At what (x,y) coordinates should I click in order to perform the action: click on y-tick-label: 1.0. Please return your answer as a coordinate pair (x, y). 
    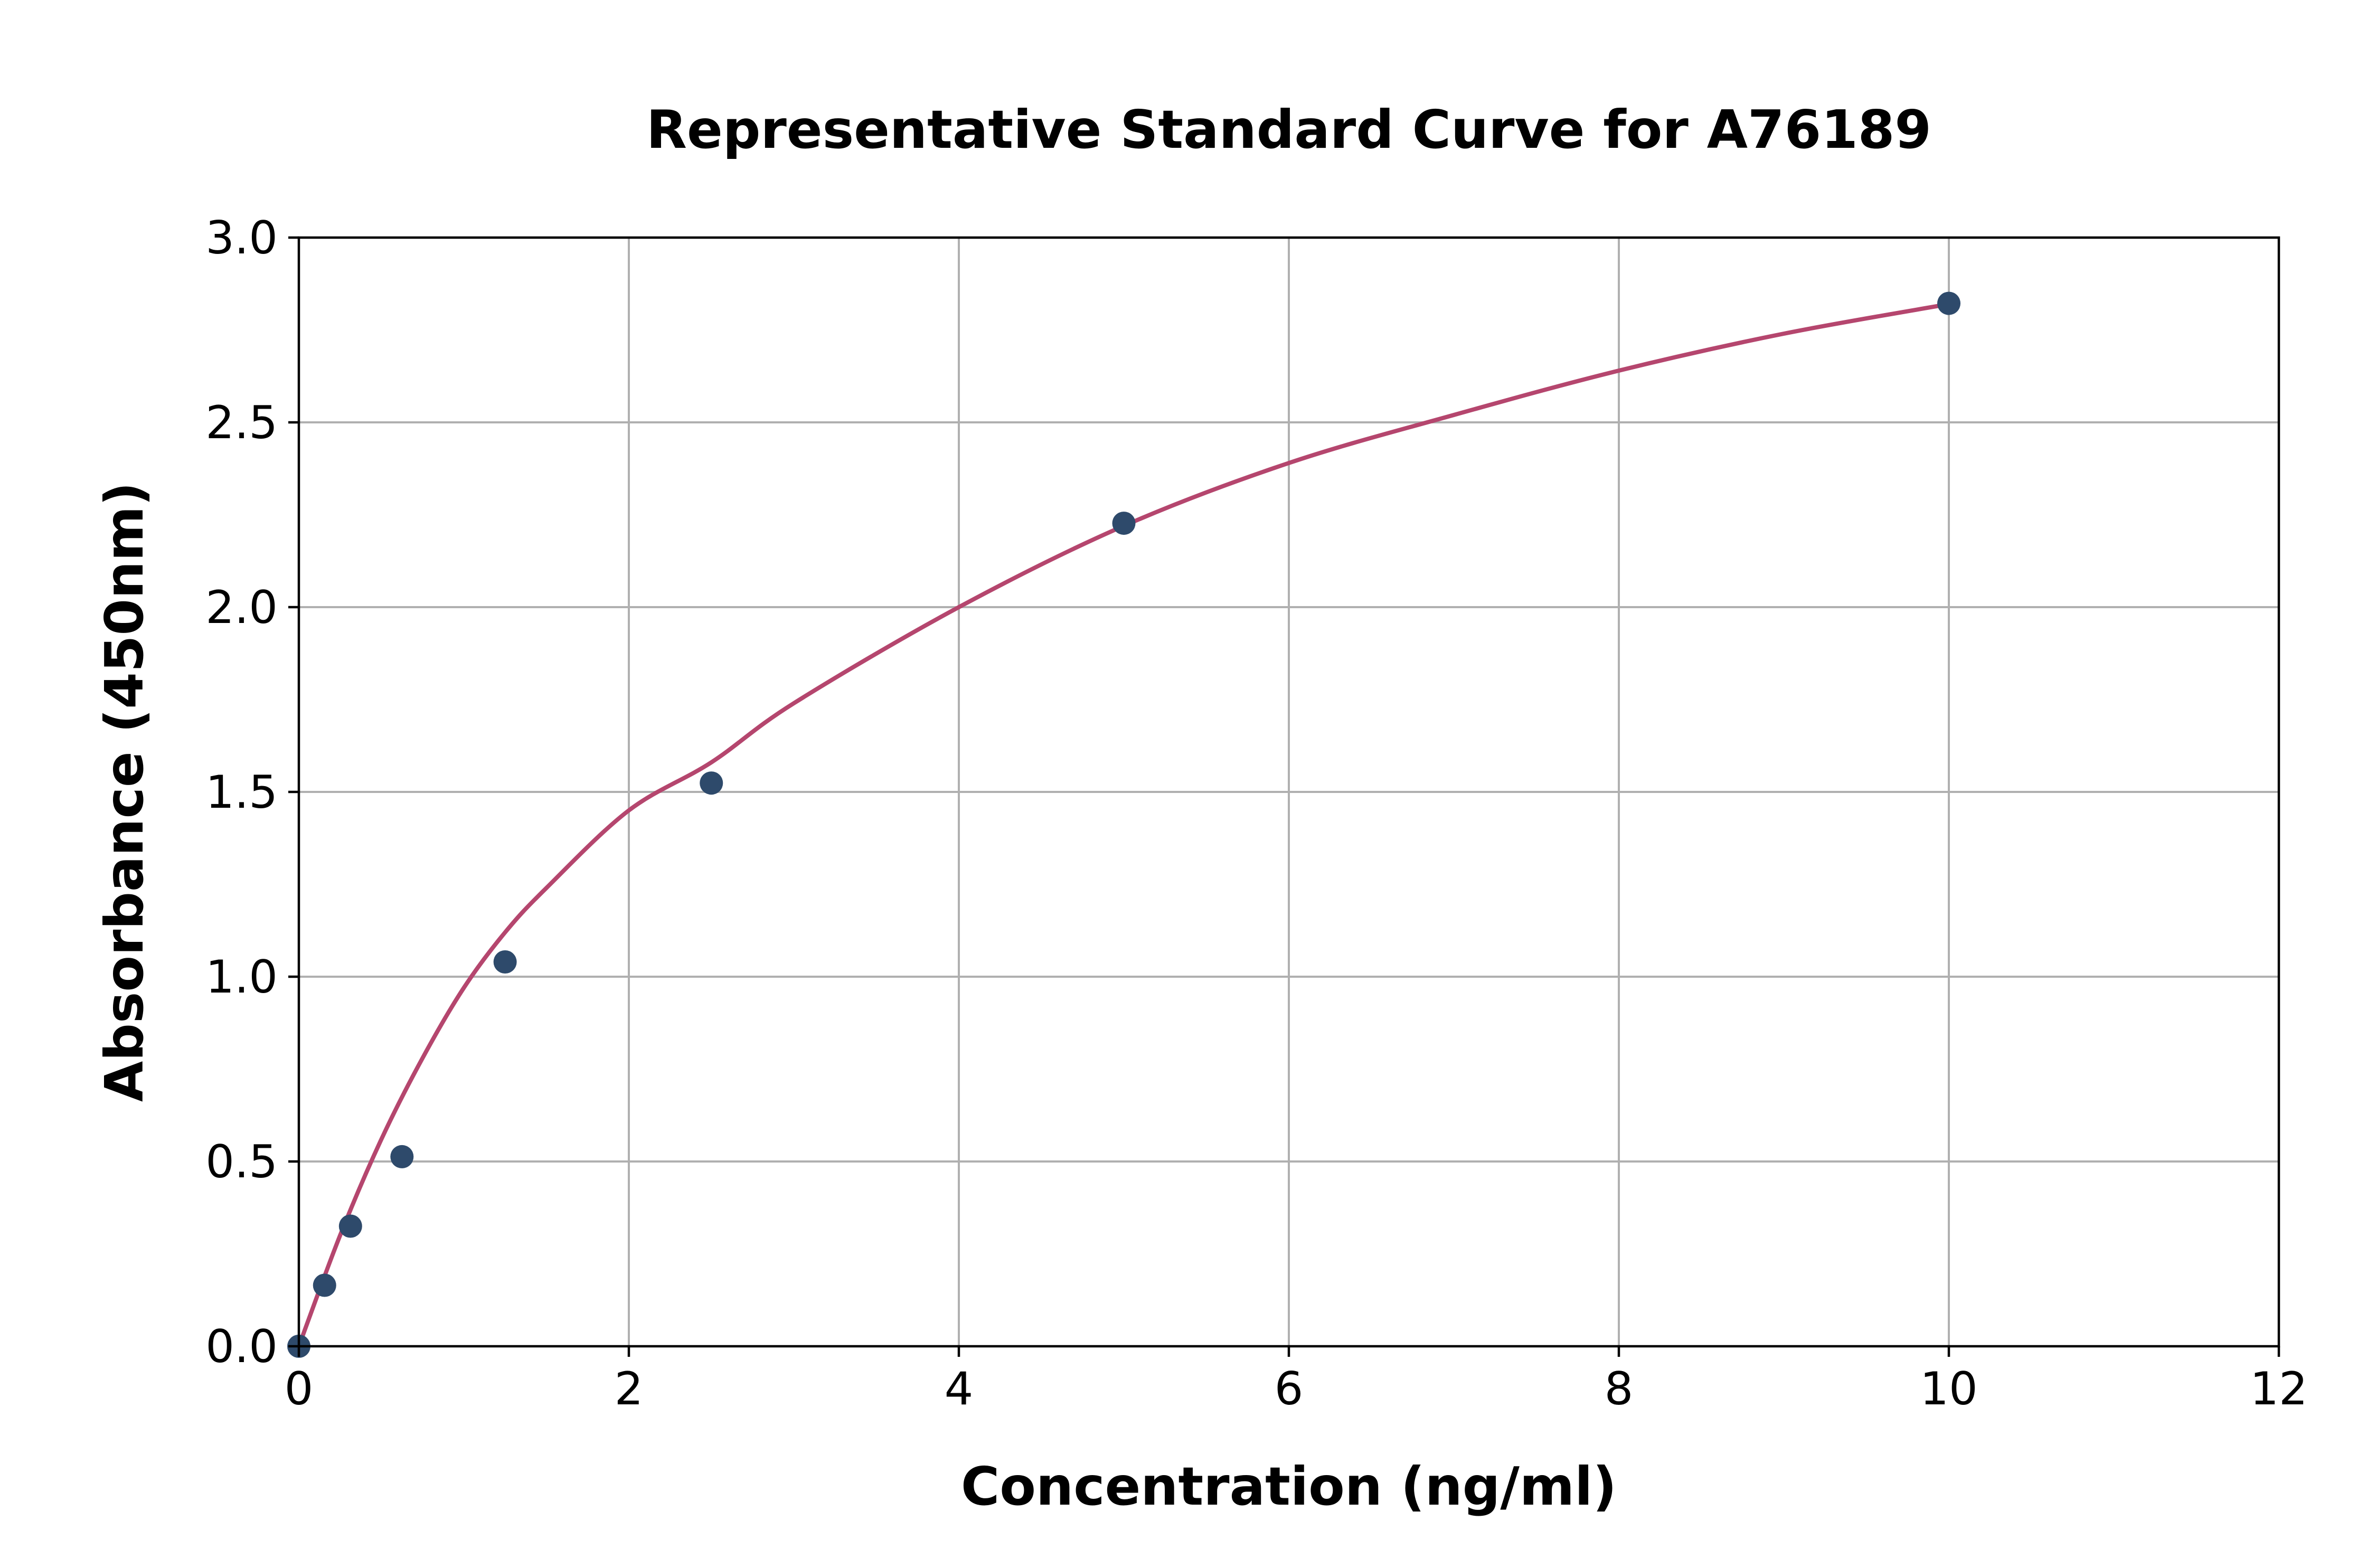
    Looking at the image, I should click on (242, 977).